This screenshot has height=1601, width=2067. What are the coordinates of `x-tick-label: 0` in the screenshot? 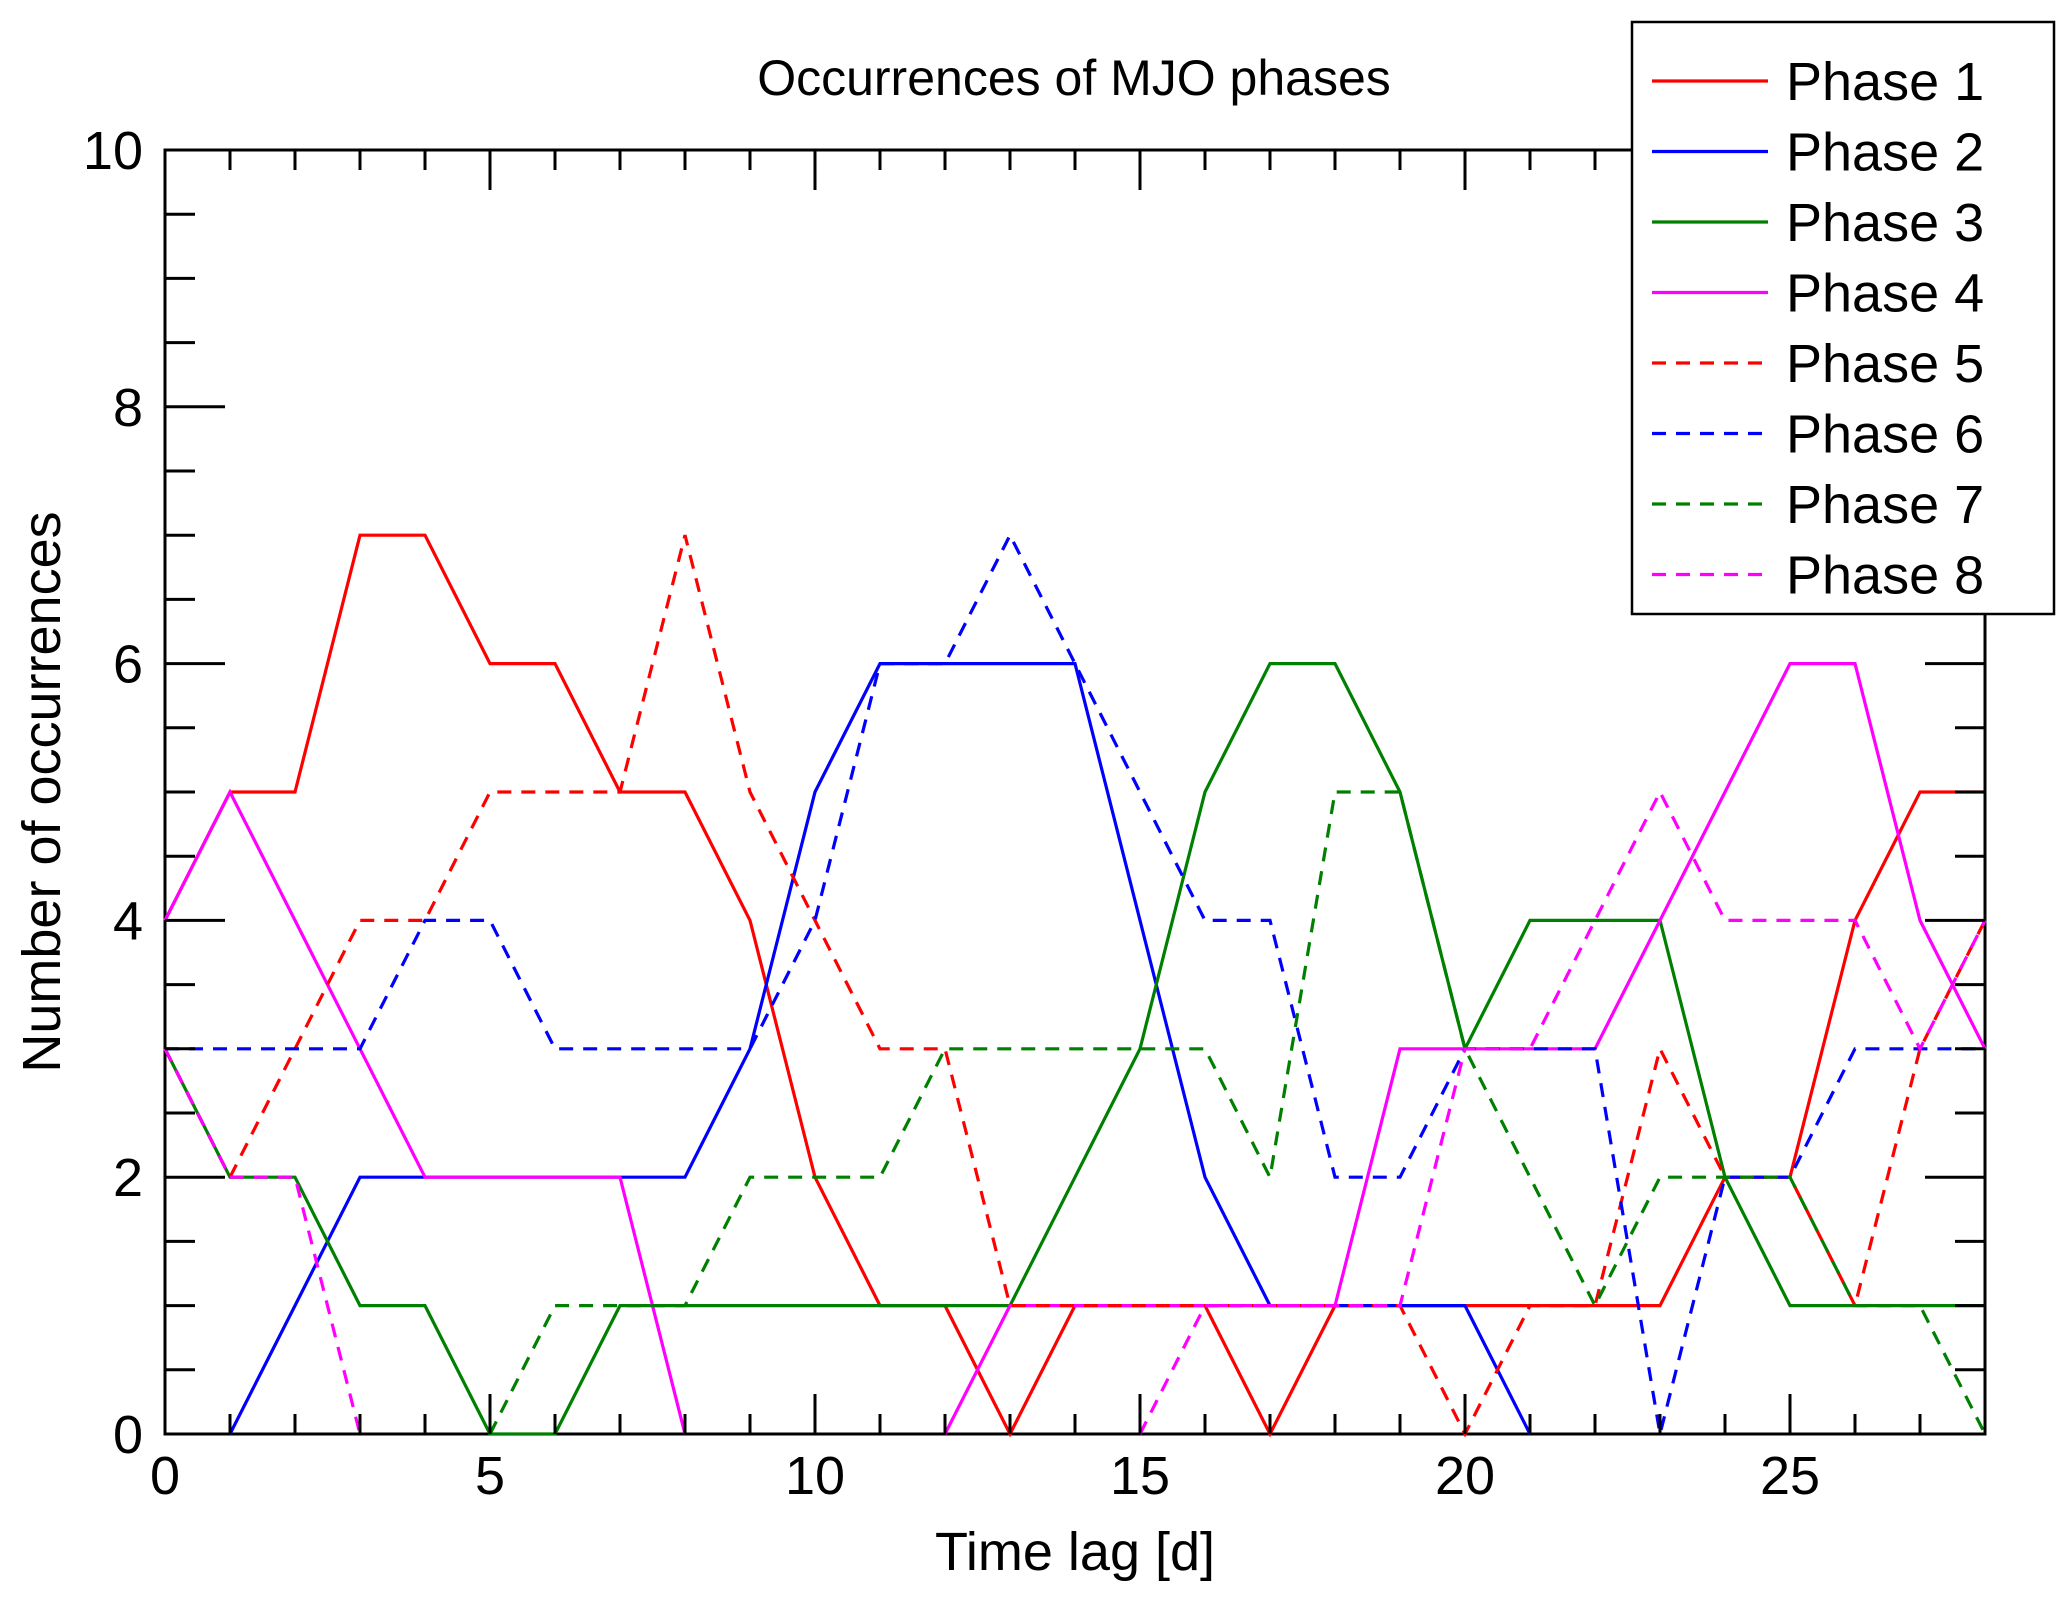 It's located at (165, 1476).